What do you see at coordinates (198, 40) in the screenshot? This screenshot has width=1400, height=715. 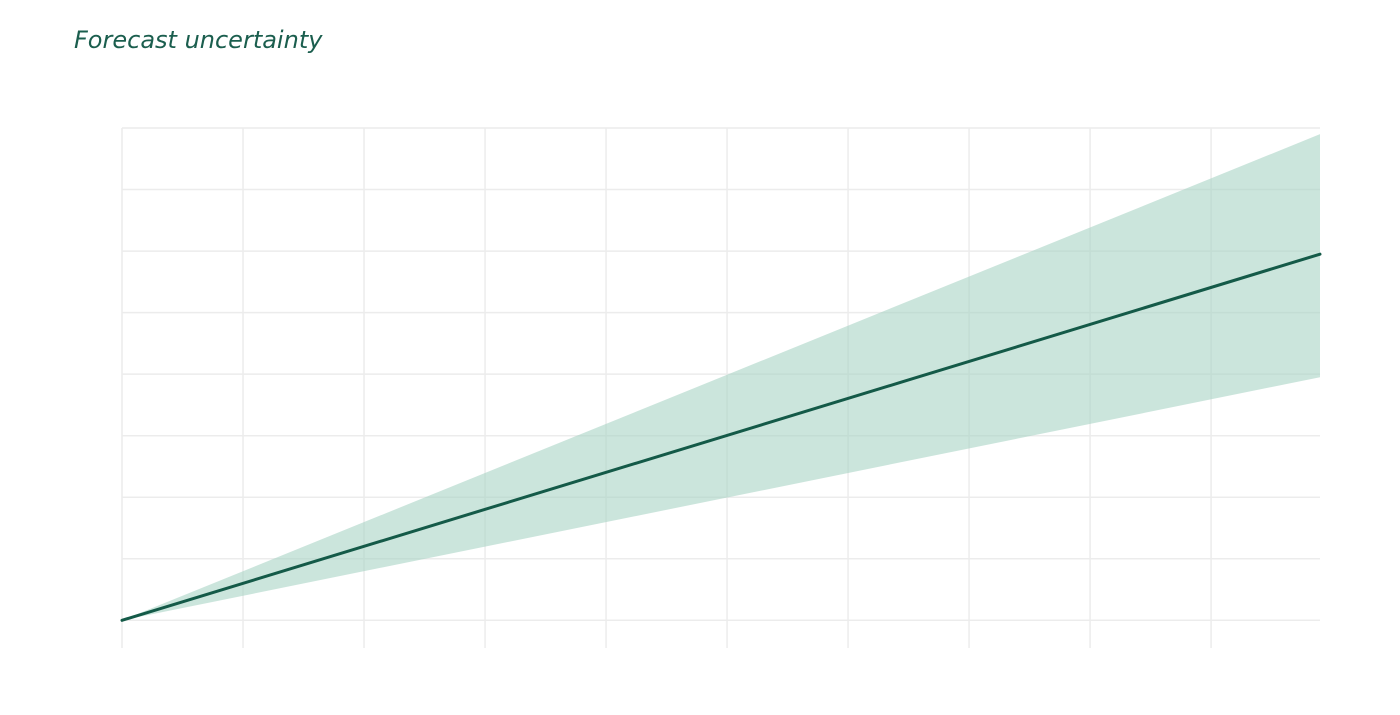 I see `chart-title: Forecast uncertainty` at bounding box center [198, 40].